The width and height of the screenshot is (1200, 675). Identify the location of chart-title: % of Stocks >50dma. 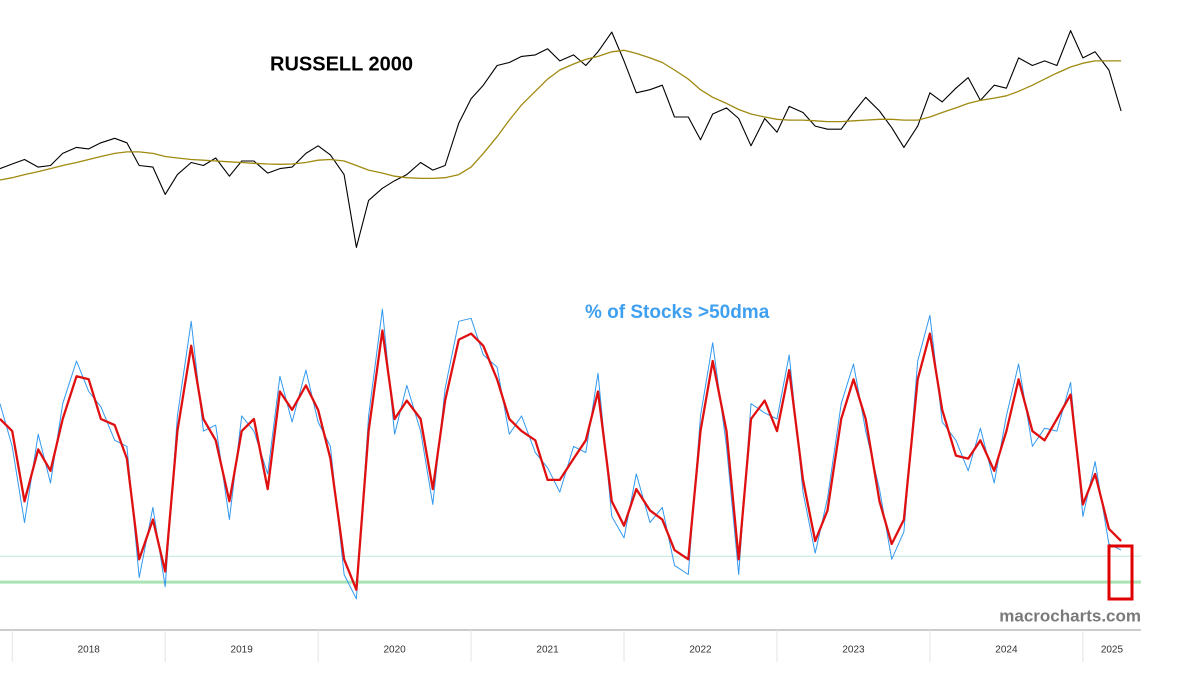
(677, 312).